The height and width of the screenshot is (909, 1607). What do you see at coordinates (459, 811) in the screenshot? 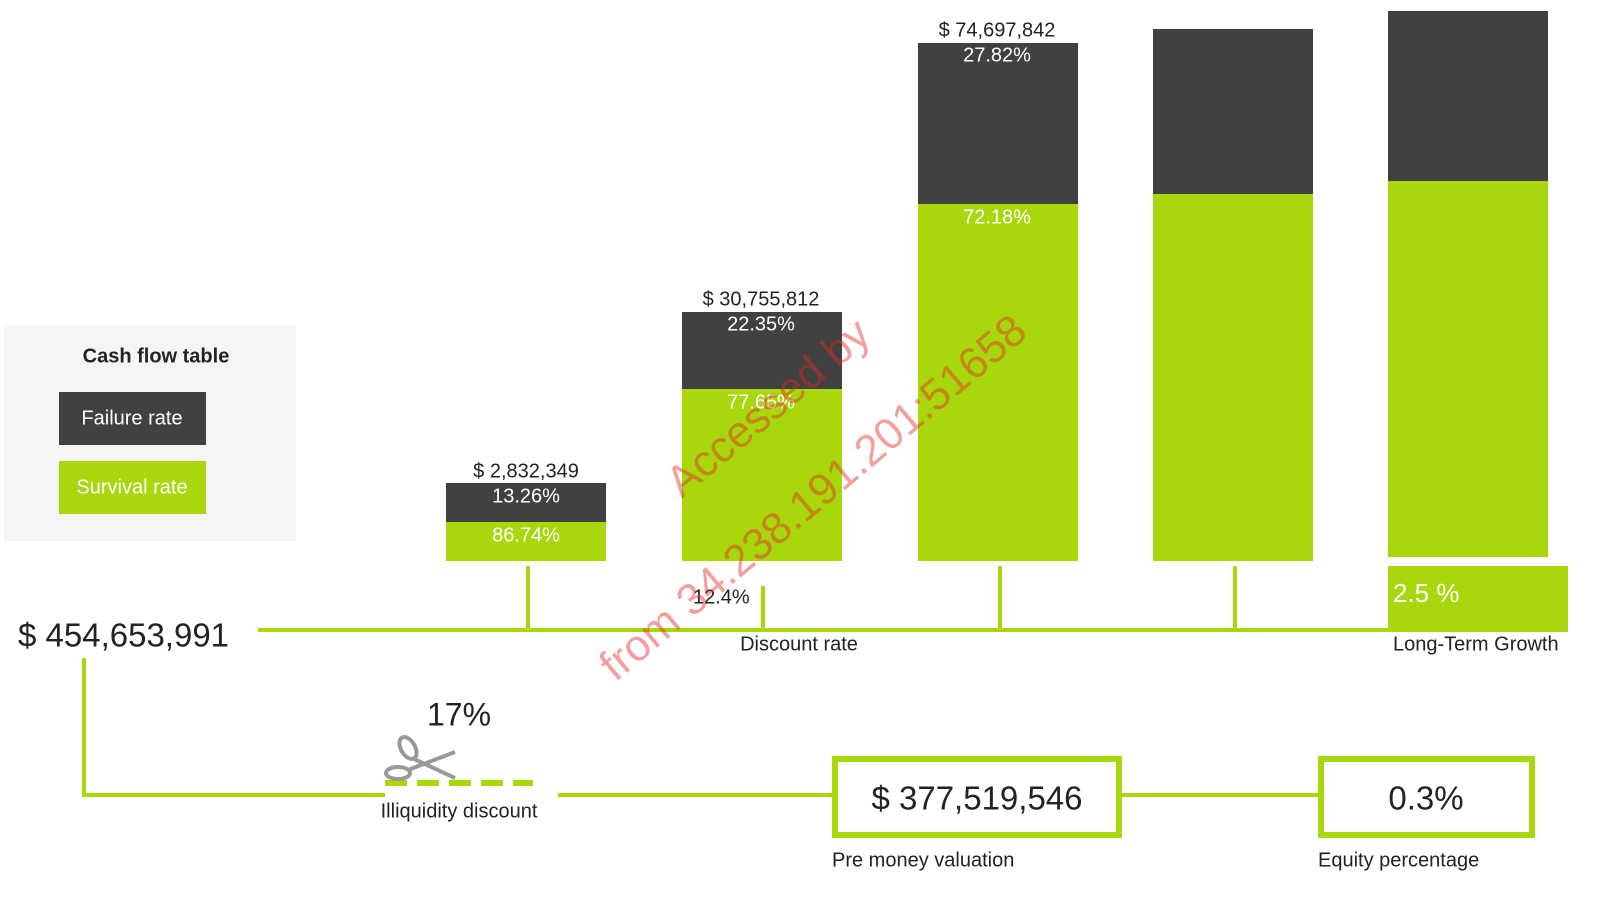
I see `illiquidity-label: Illiquidity discount` at bounding box center [459, 811].